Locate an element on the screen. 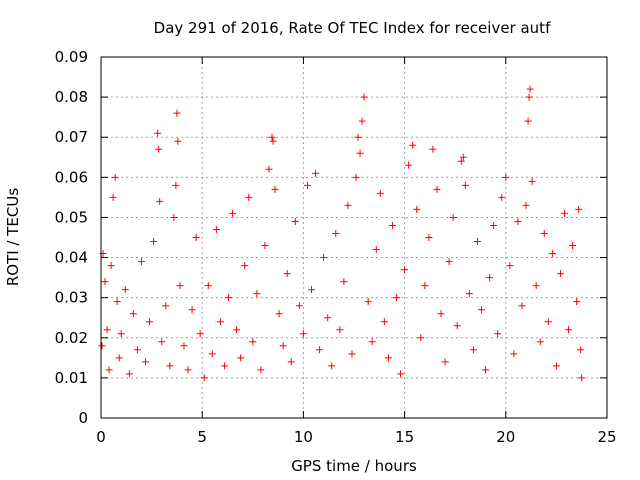 Image resolution: width=640 pixels, height=480 pixels. y-tick-label: 0.08 is located at coordinates (71, 97).